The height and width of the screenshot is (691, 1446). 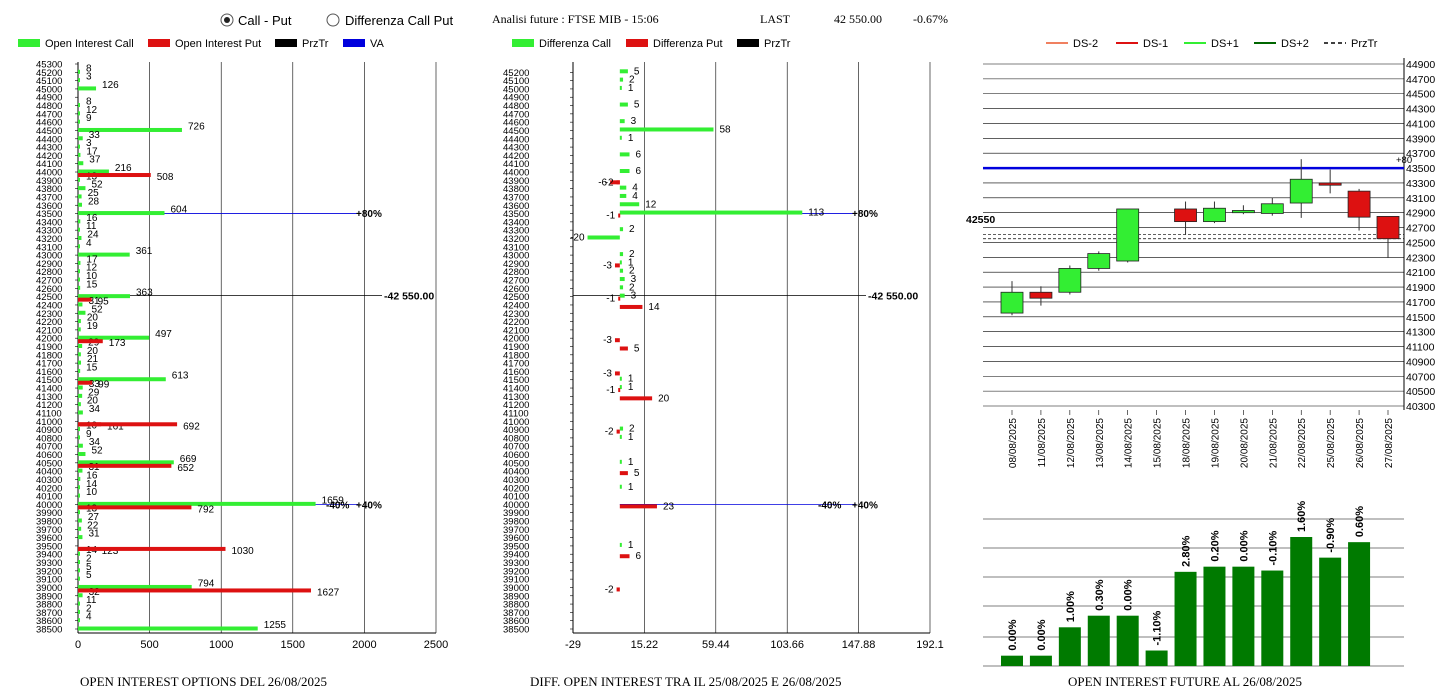 I want to click on diff-strike-label: 43300, so click(x=516, y=231).